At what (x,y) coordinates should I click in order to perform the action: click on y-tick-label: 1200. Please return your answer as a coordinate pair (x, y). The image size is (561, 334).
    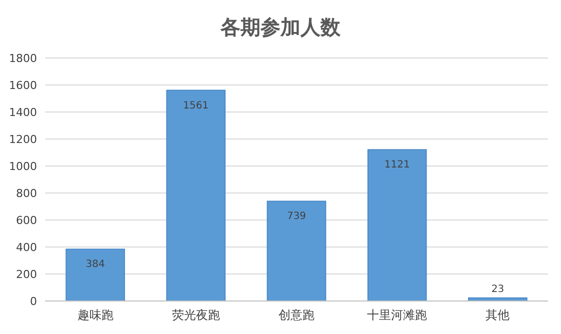
    Looking at the image, I should click on (23, 139).